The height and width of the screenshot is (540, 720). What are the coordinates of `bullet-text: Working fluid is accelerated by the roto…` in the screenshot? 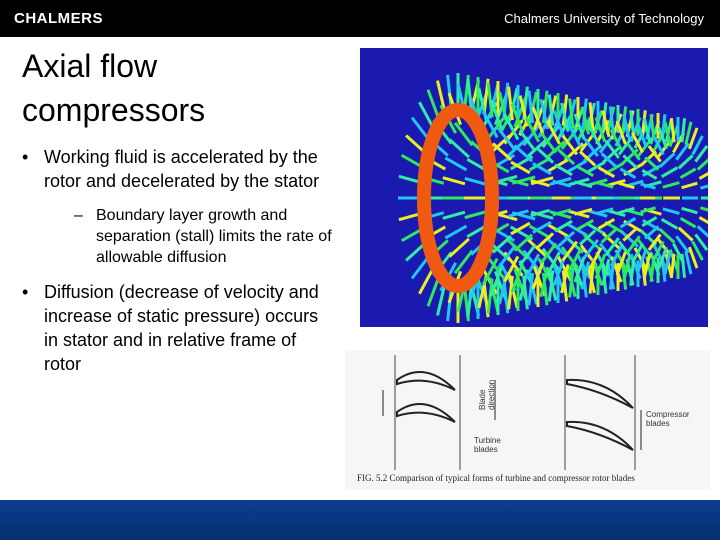 It's located at (182, 169).